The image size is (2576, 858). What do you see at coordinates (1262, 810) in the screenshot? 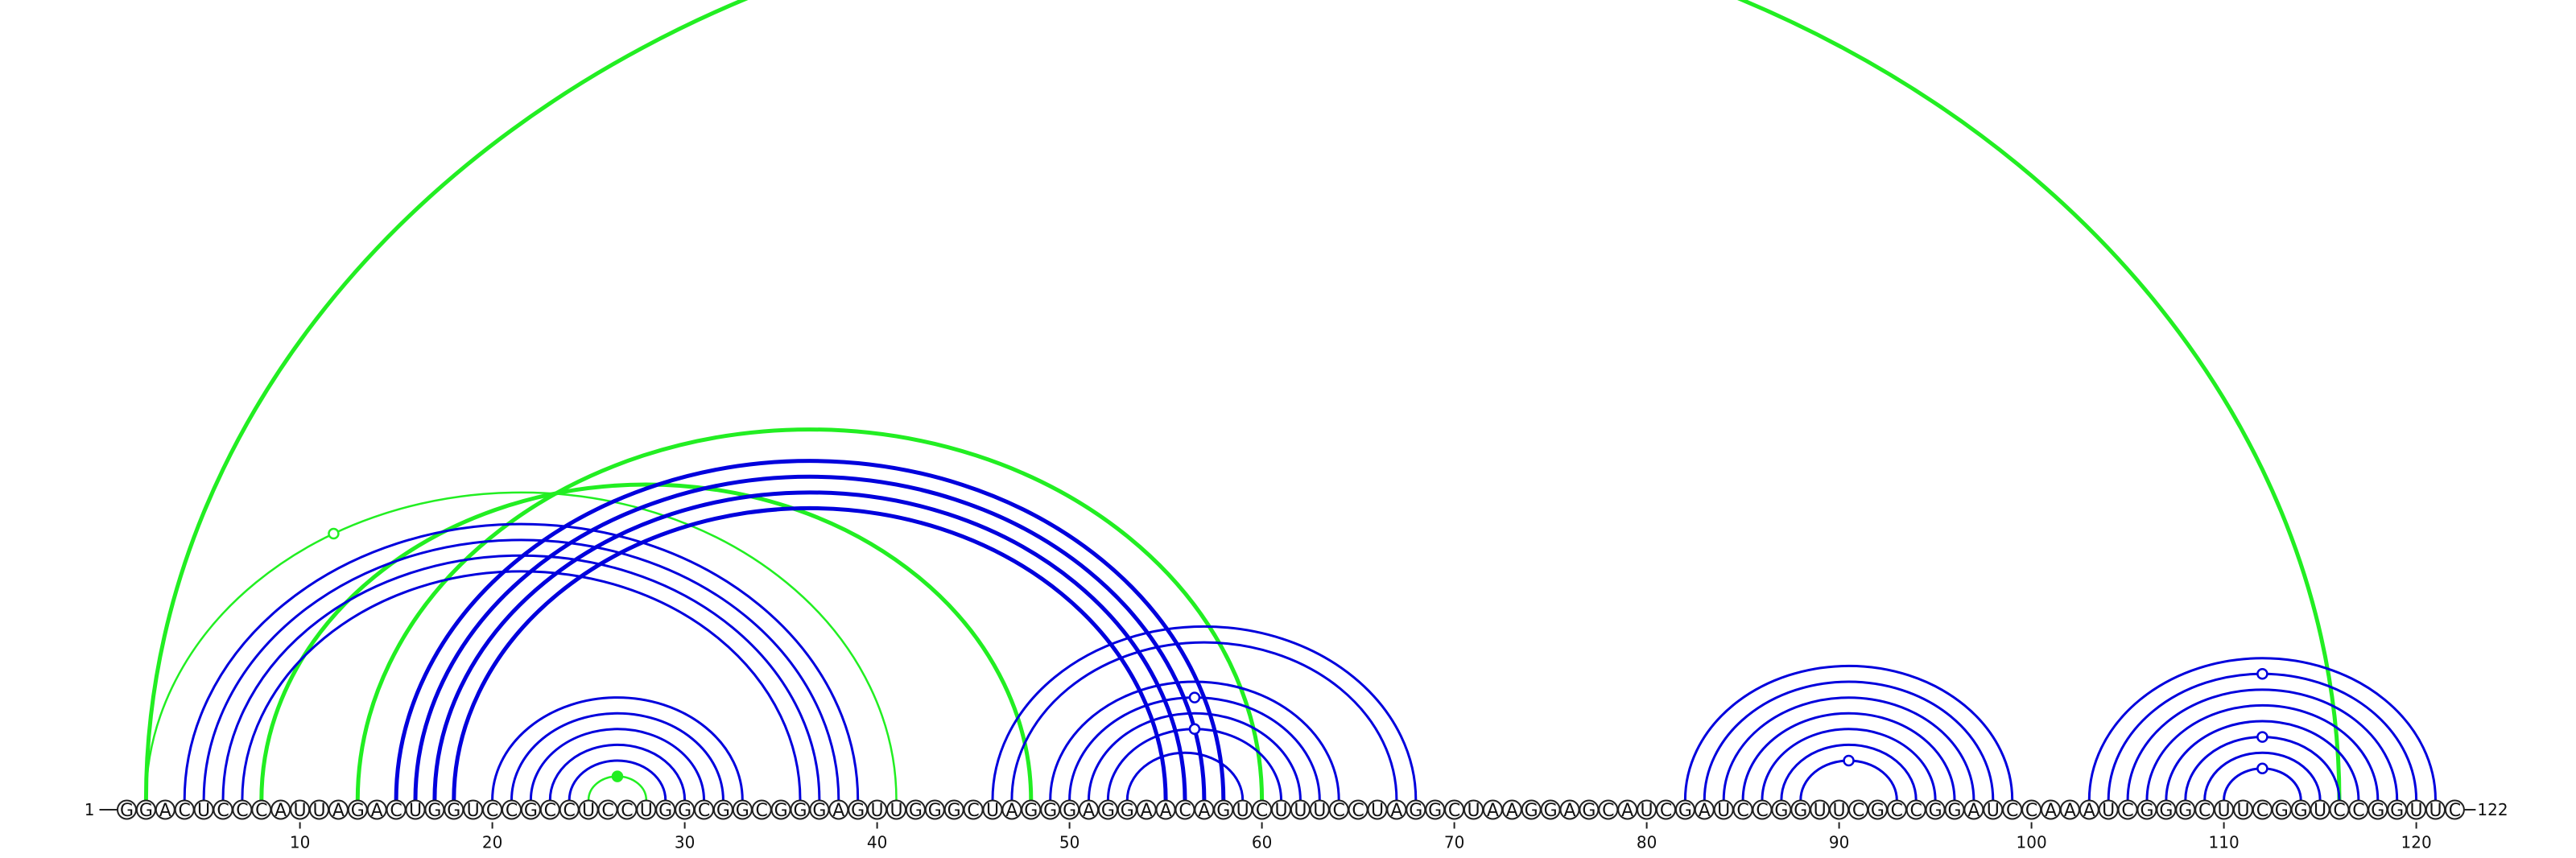
I see `nucleotide-60: C` at bounding box center [1262, 810].